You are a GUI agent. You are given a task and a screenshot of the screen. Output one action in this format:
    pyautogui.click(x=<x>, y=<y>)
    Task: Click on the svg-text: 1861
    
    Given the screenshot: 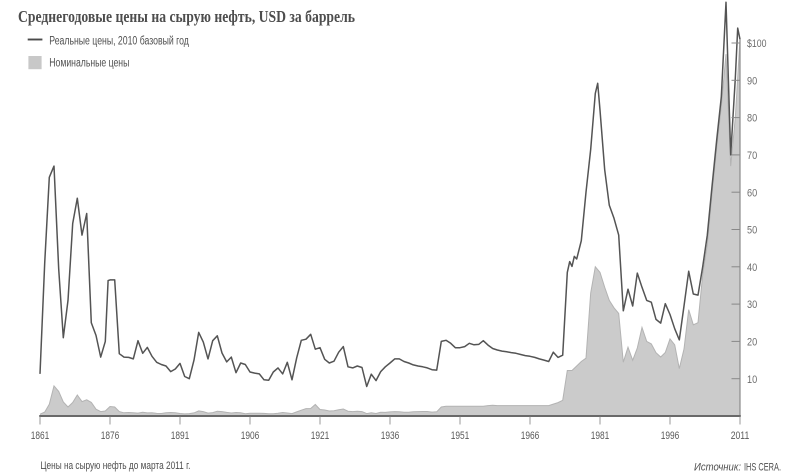 What is the action you would take?
    pyautogui.click(x=40, y=436)
    